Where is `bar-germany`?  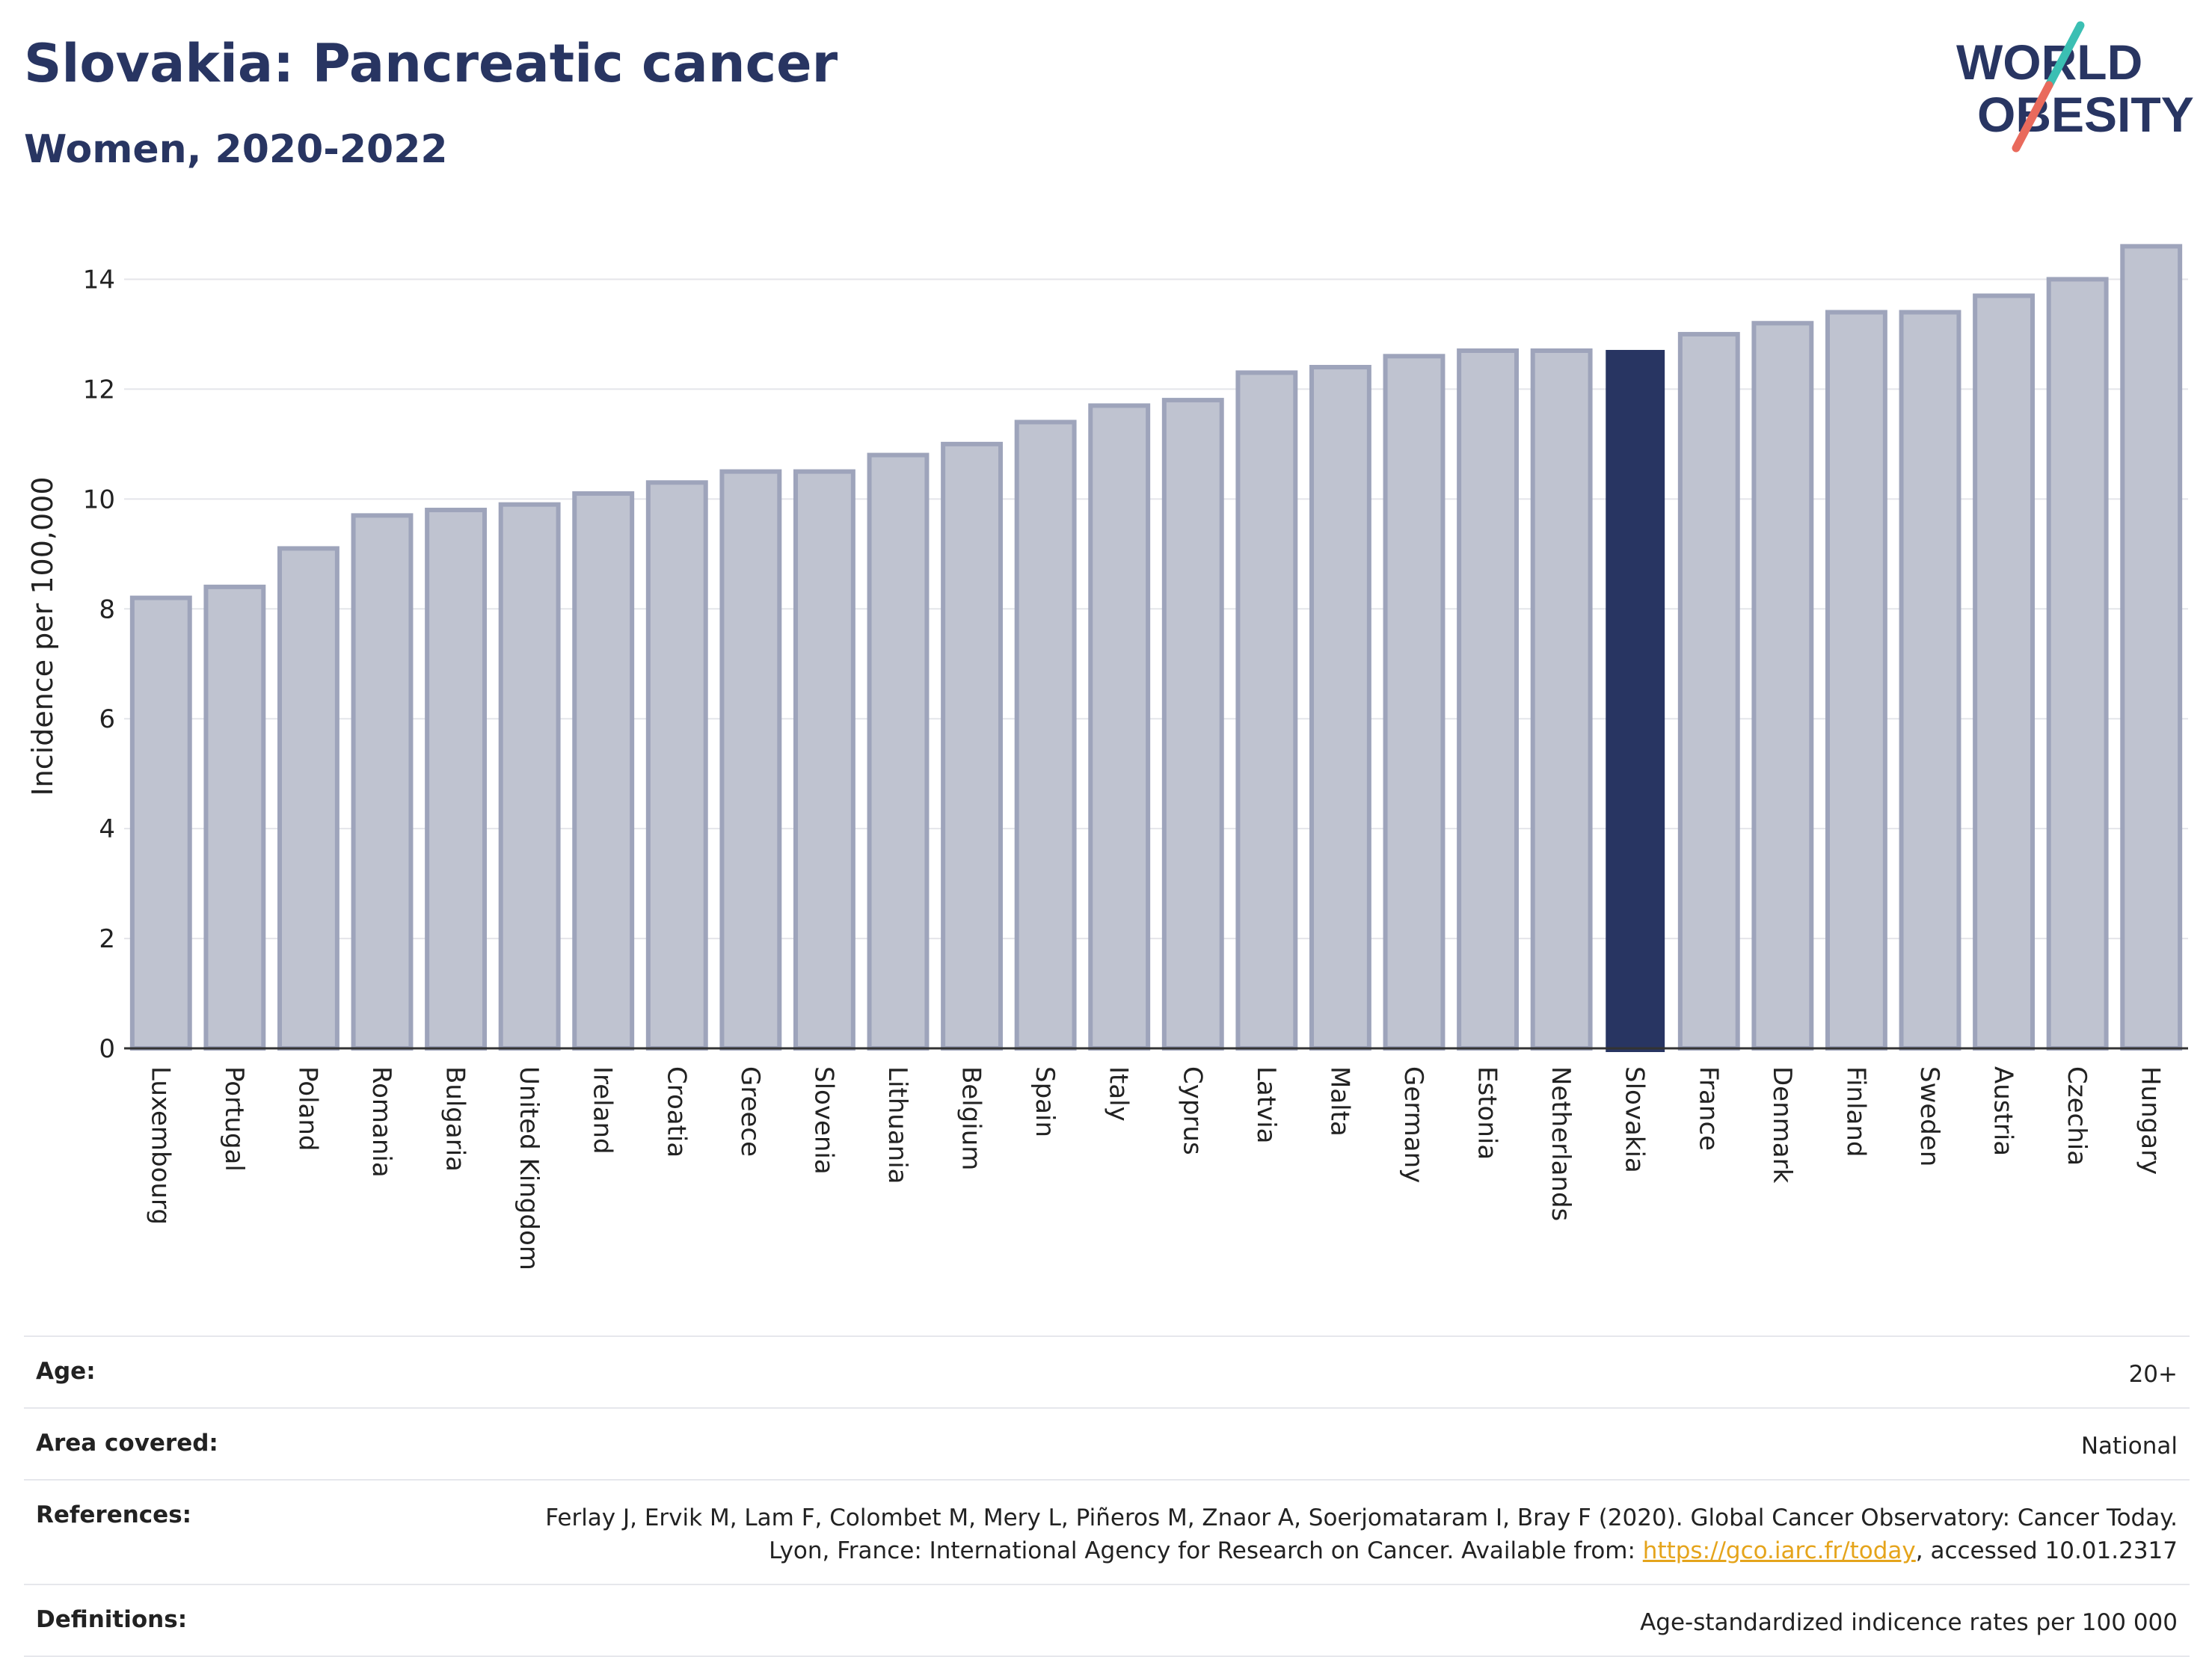
bar-germany is located at coordinates (1414, 702).